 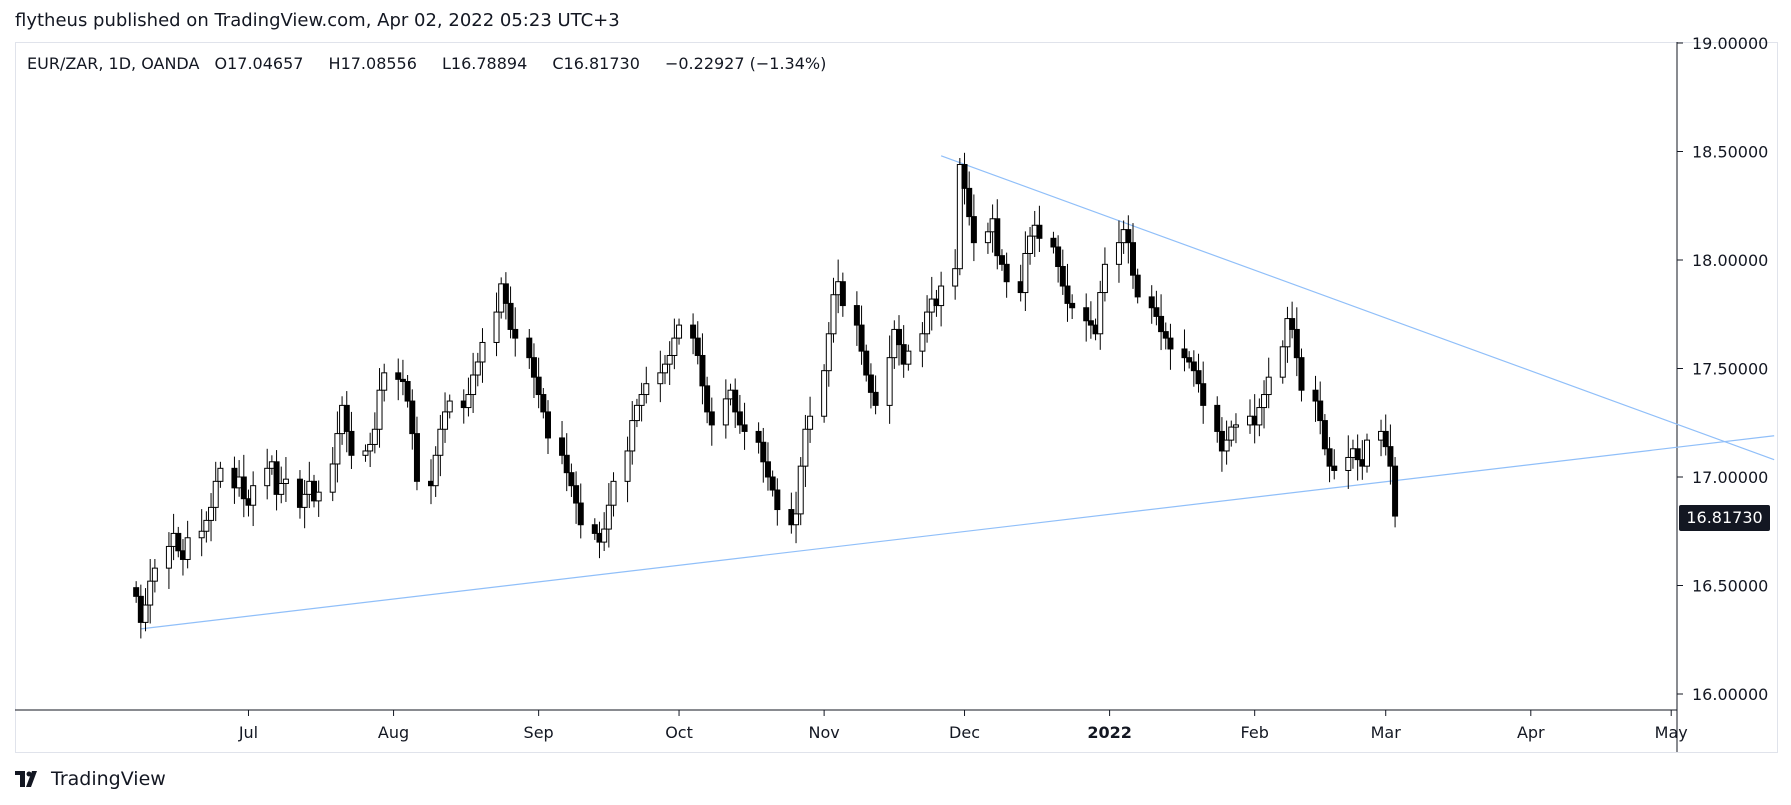 I want to click on tradingview-logo-icon, so click(x=29, y=779).